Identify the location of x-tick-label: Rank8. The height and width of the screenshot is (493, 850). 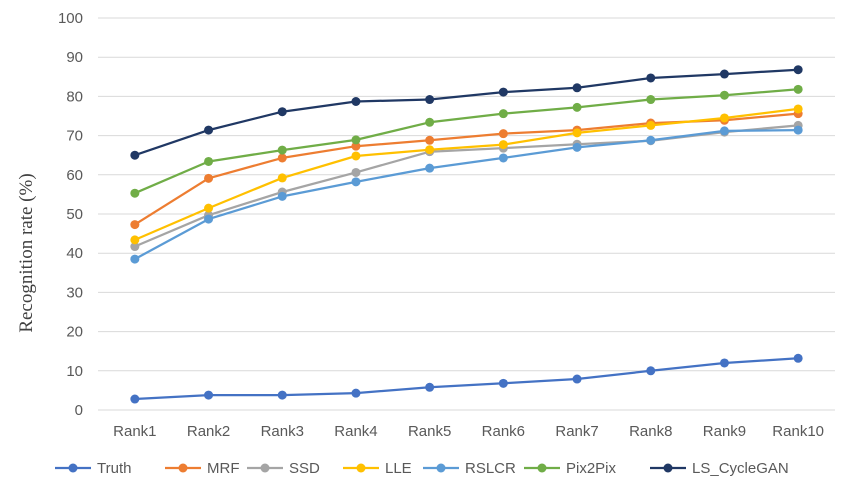
(650, 431).